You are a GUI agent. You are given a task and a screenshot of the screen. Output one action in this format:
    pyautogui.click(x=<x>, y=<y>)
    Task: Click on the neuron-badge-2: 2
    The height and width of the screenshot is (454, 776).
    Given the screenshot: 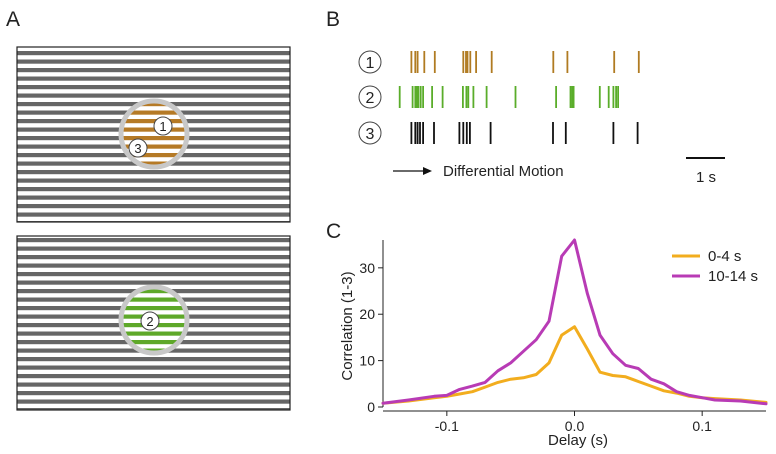 What is the action you would take?
    pyautogui.click(x=150, y=321)
    